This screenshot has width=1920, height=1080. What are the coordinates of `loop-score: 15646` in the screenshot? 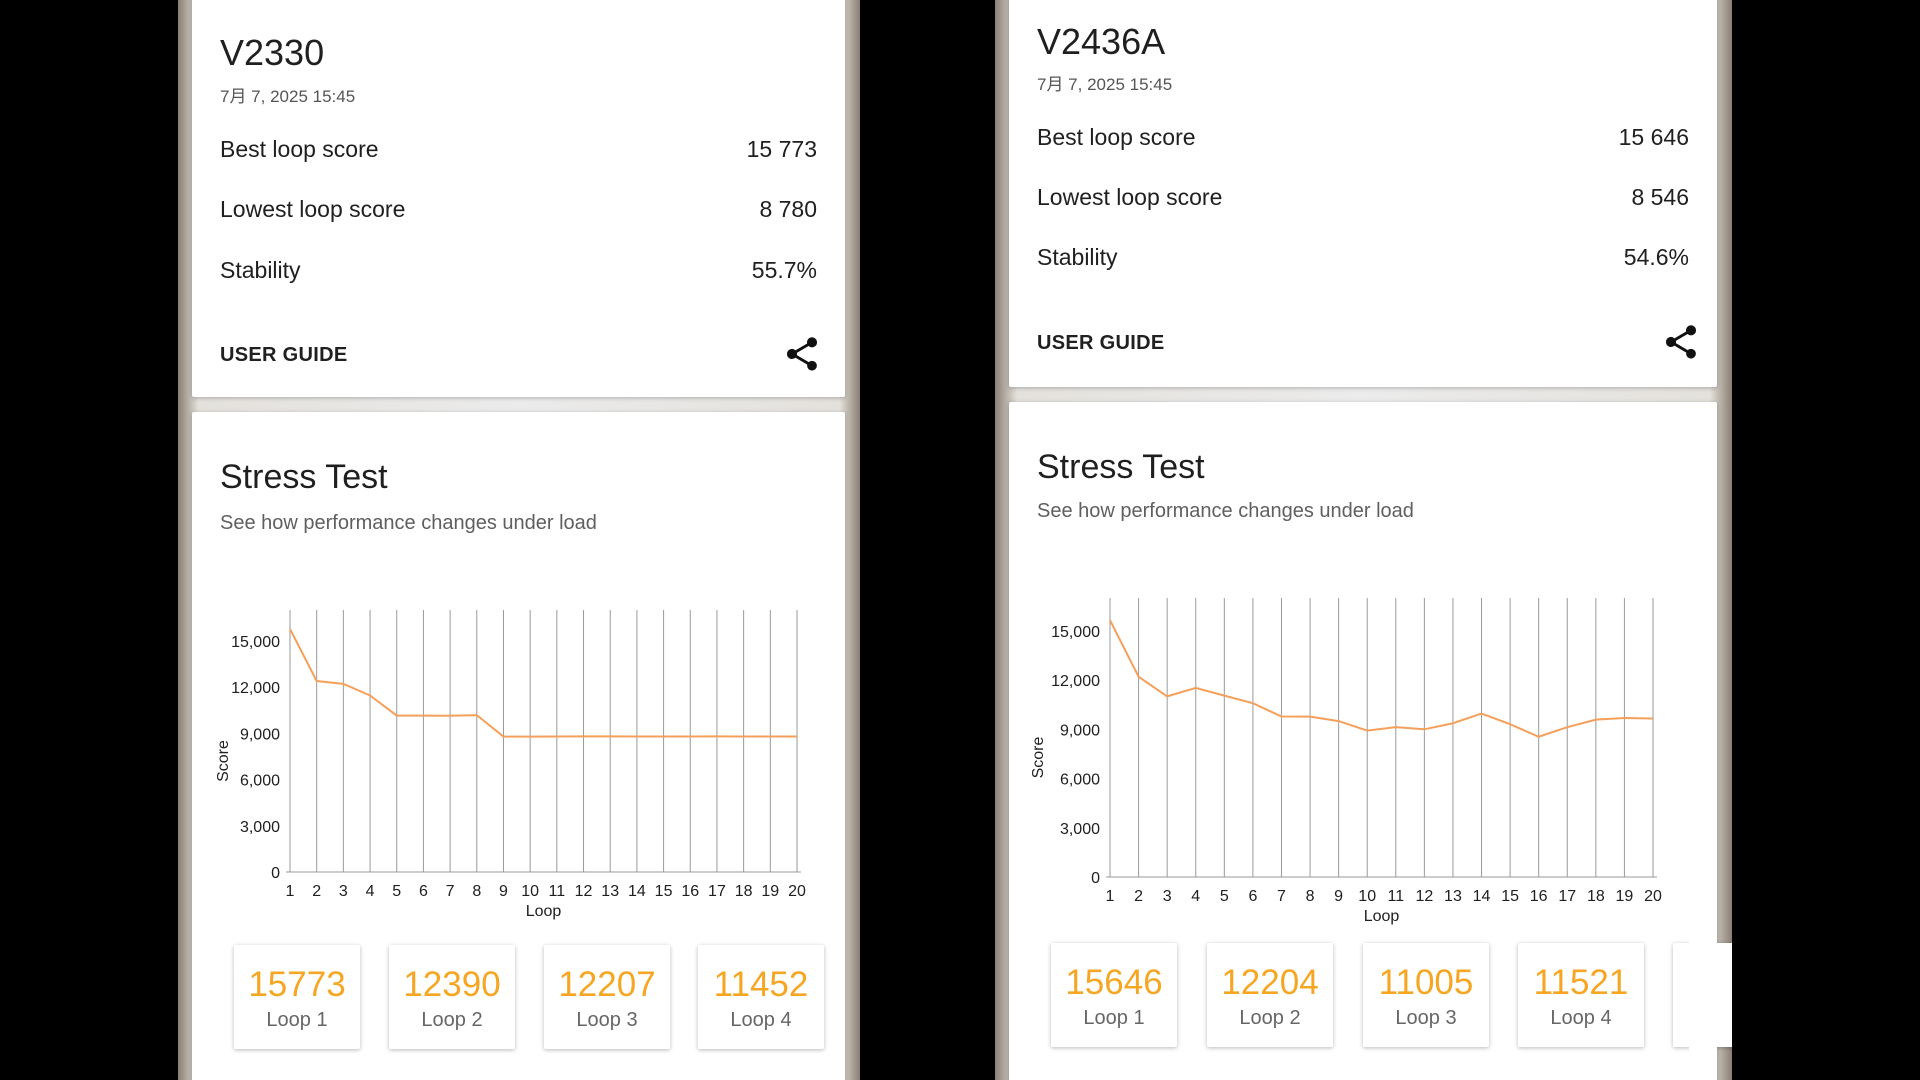 It's located at (1114, 982).